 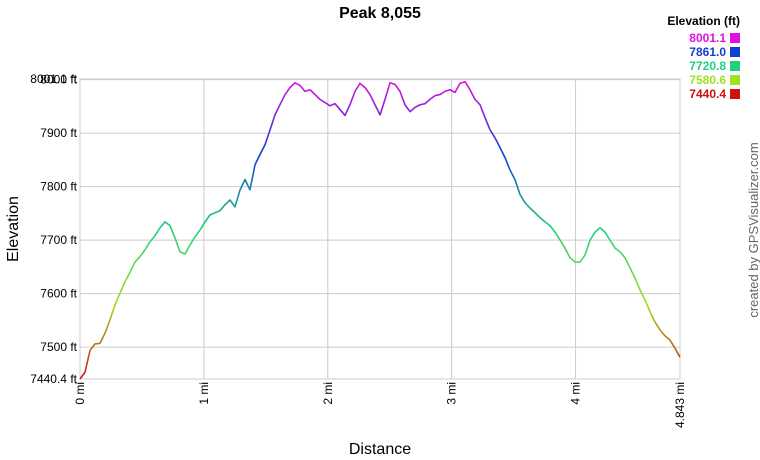 I want to click on credit: created by GPSVisualizer.com, so click(x=753, y=229).